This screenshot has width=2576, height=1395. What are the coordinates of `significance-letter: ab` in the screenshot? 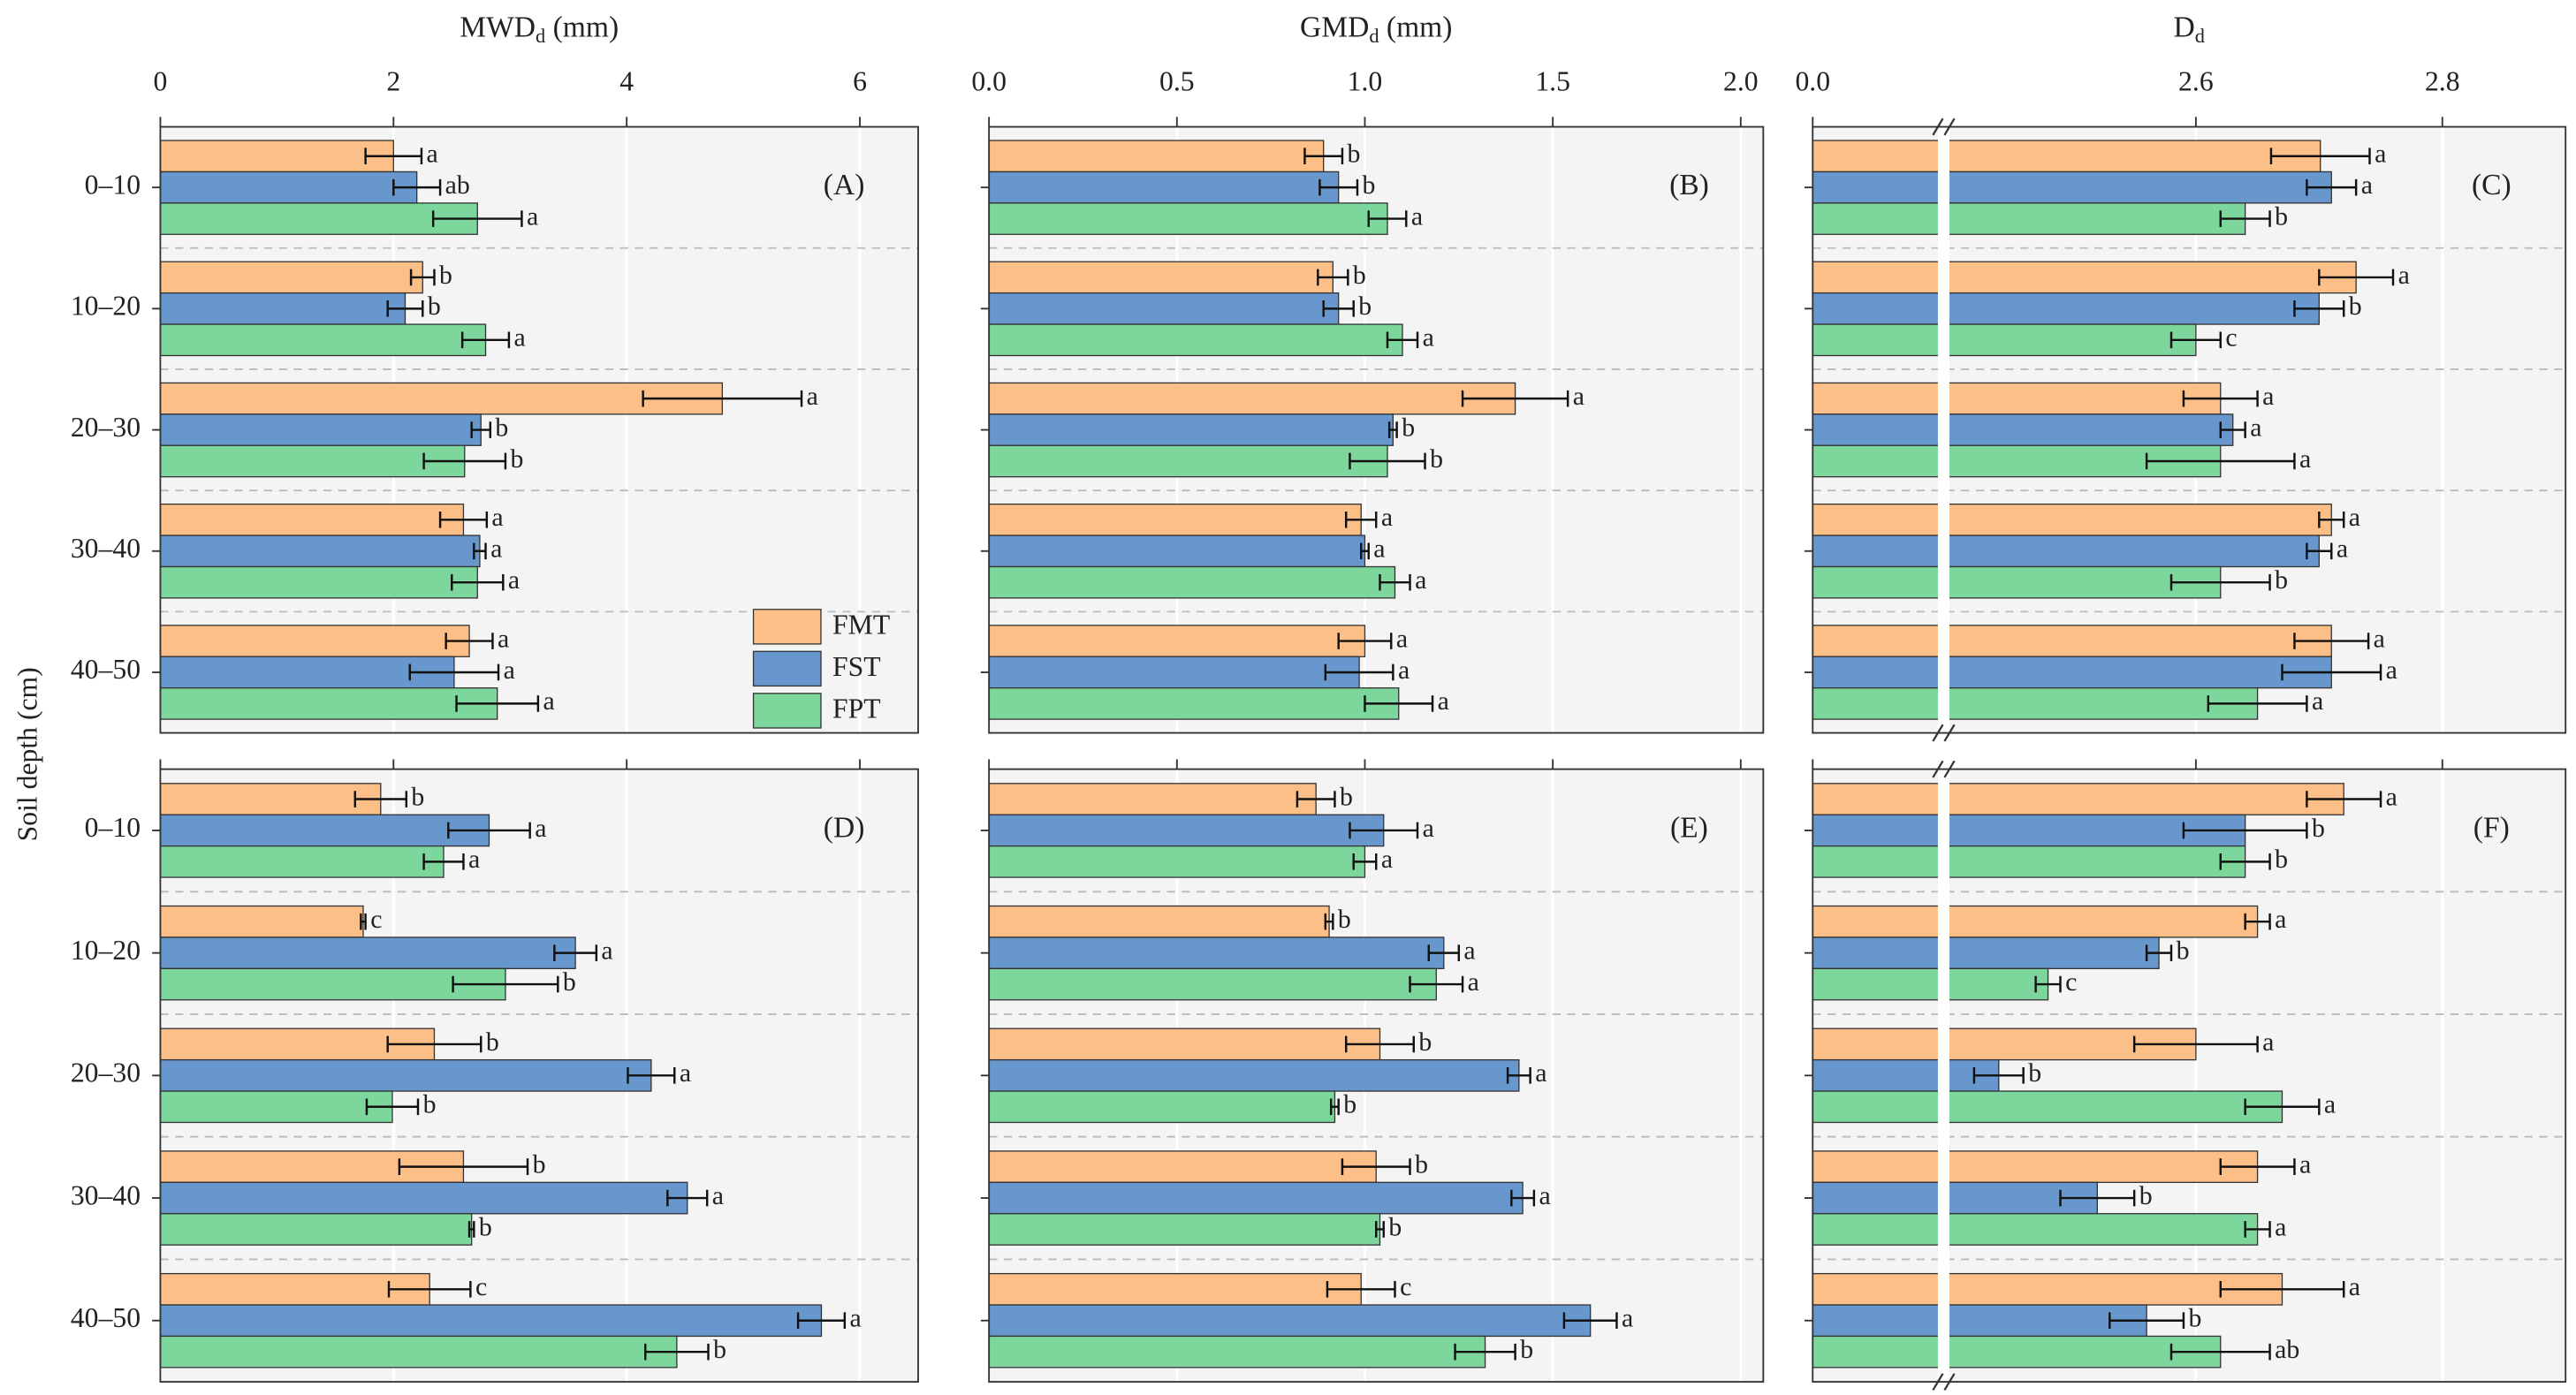 It's located at (458, 185).